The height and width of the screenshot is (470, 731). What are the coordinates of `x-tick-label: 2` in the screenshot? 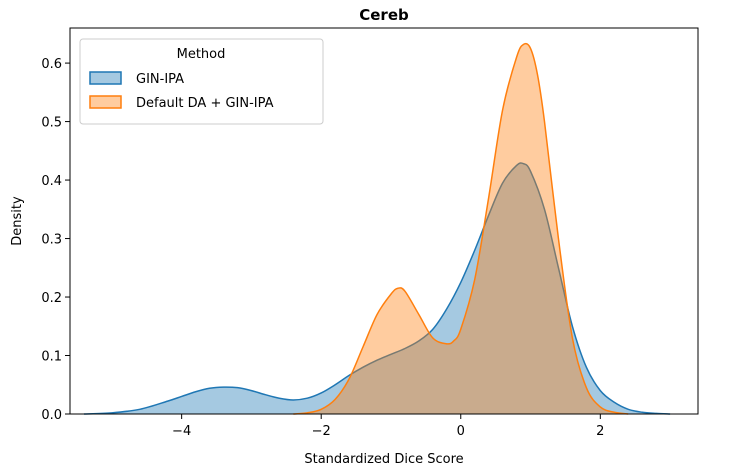 It's located at (600, 431).